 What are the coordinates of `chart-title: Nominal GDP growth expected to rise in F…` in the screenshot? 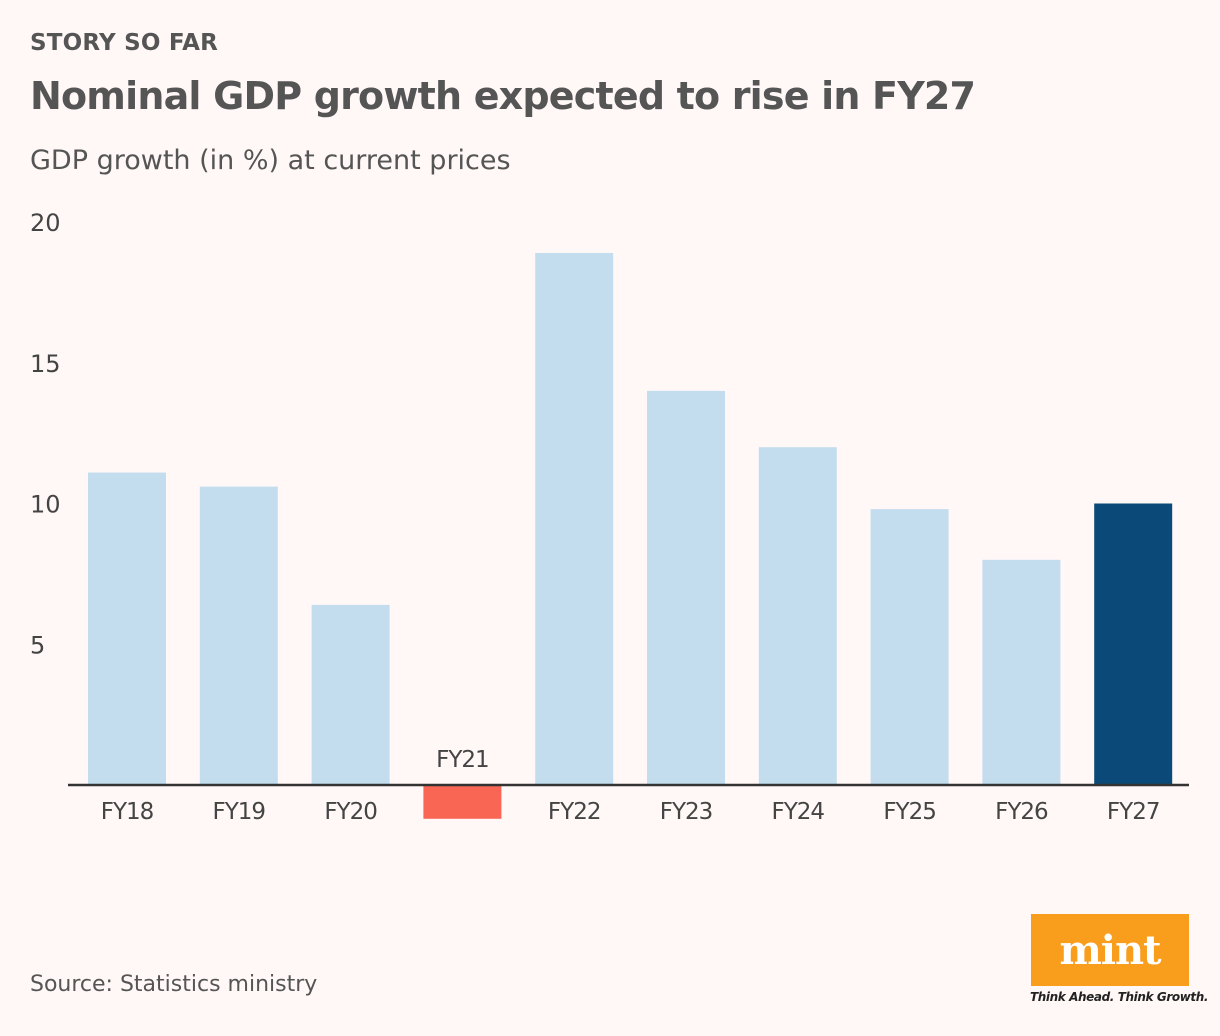 It's located at (503, 96).